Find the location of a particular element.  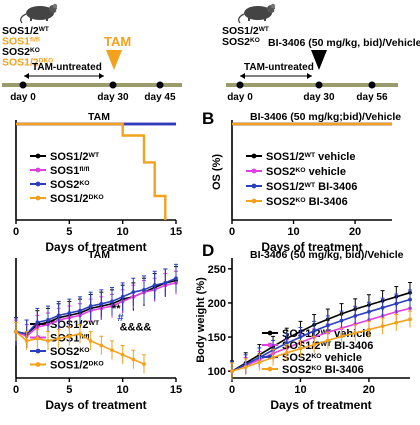

timeline-right-group-0: SOS1/2WT is located at coordinates (245, 31).